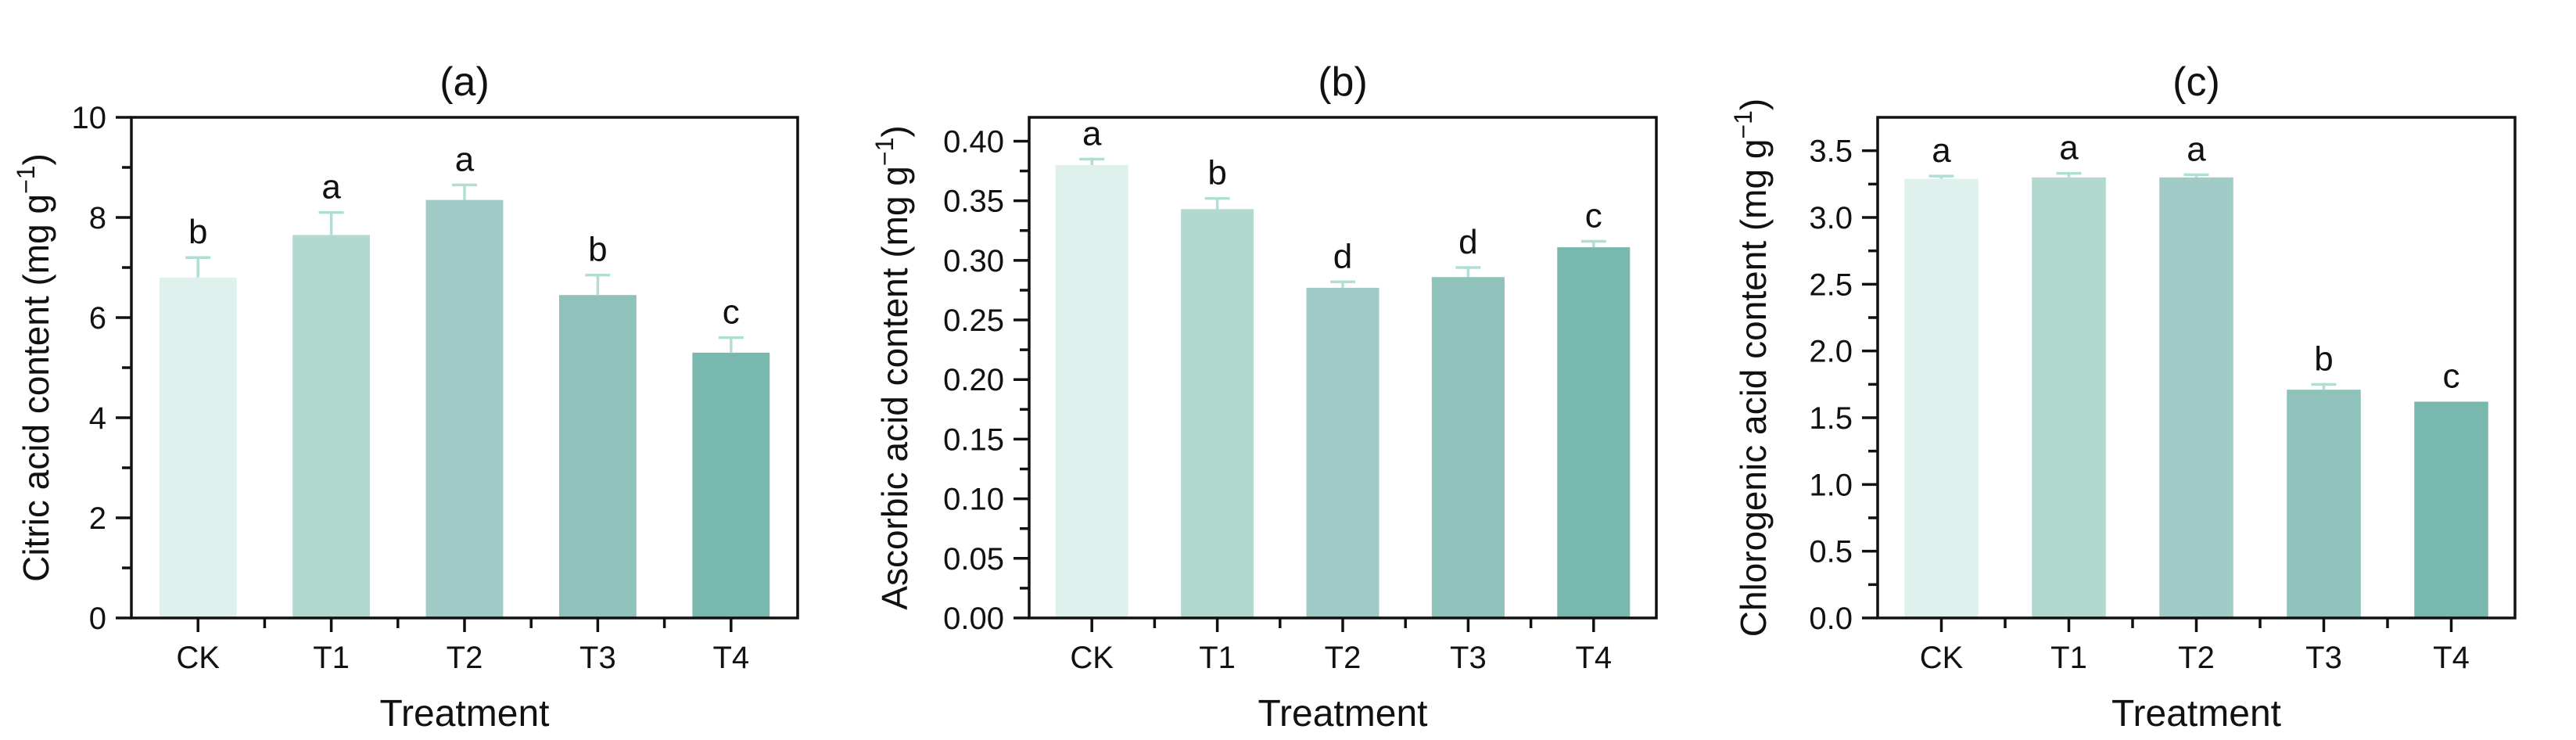 Image resolution: width=2576 pixels, height=740 pixels. I want to click on y-axis-label: Citric acid content (mg g−1), so click(34, 367).